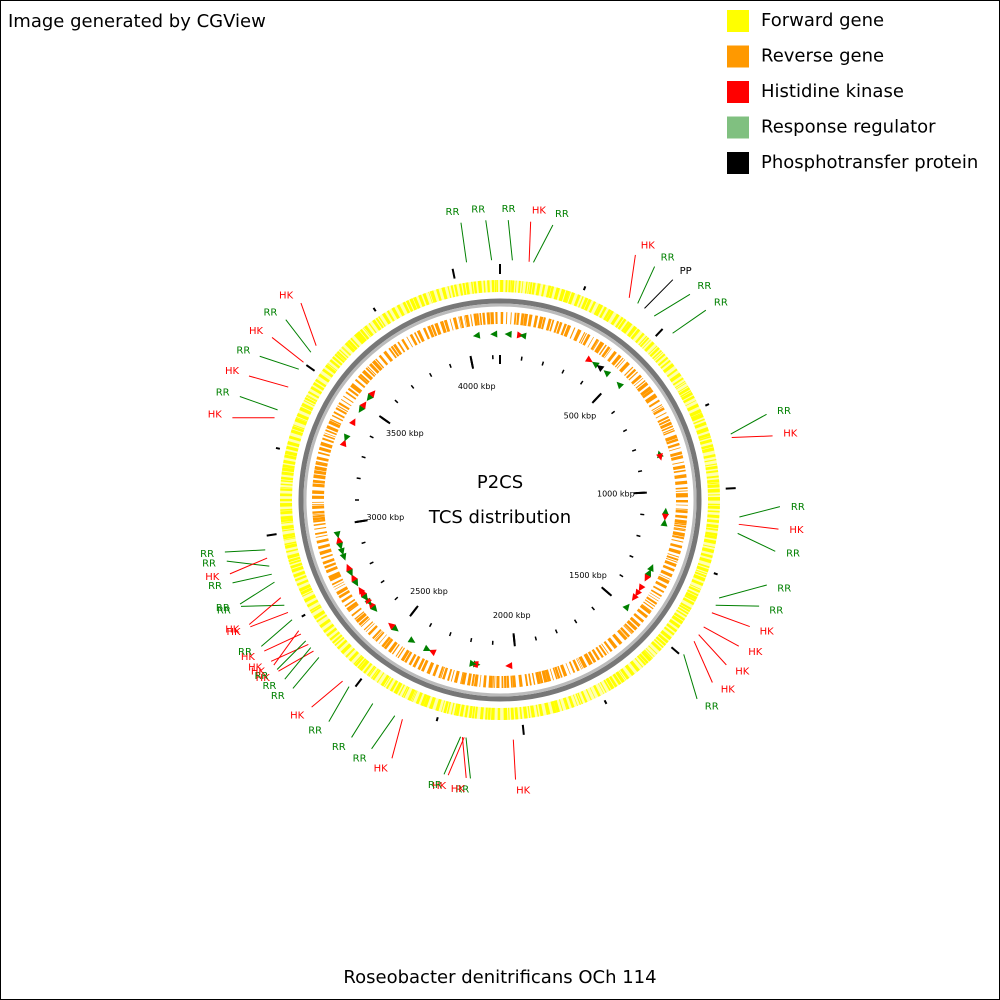 The image size is (1000, 1000). Describe the element at coordinates (588, 575) in the screenshot. I see `tick-label: 1500 kbp` at that location.